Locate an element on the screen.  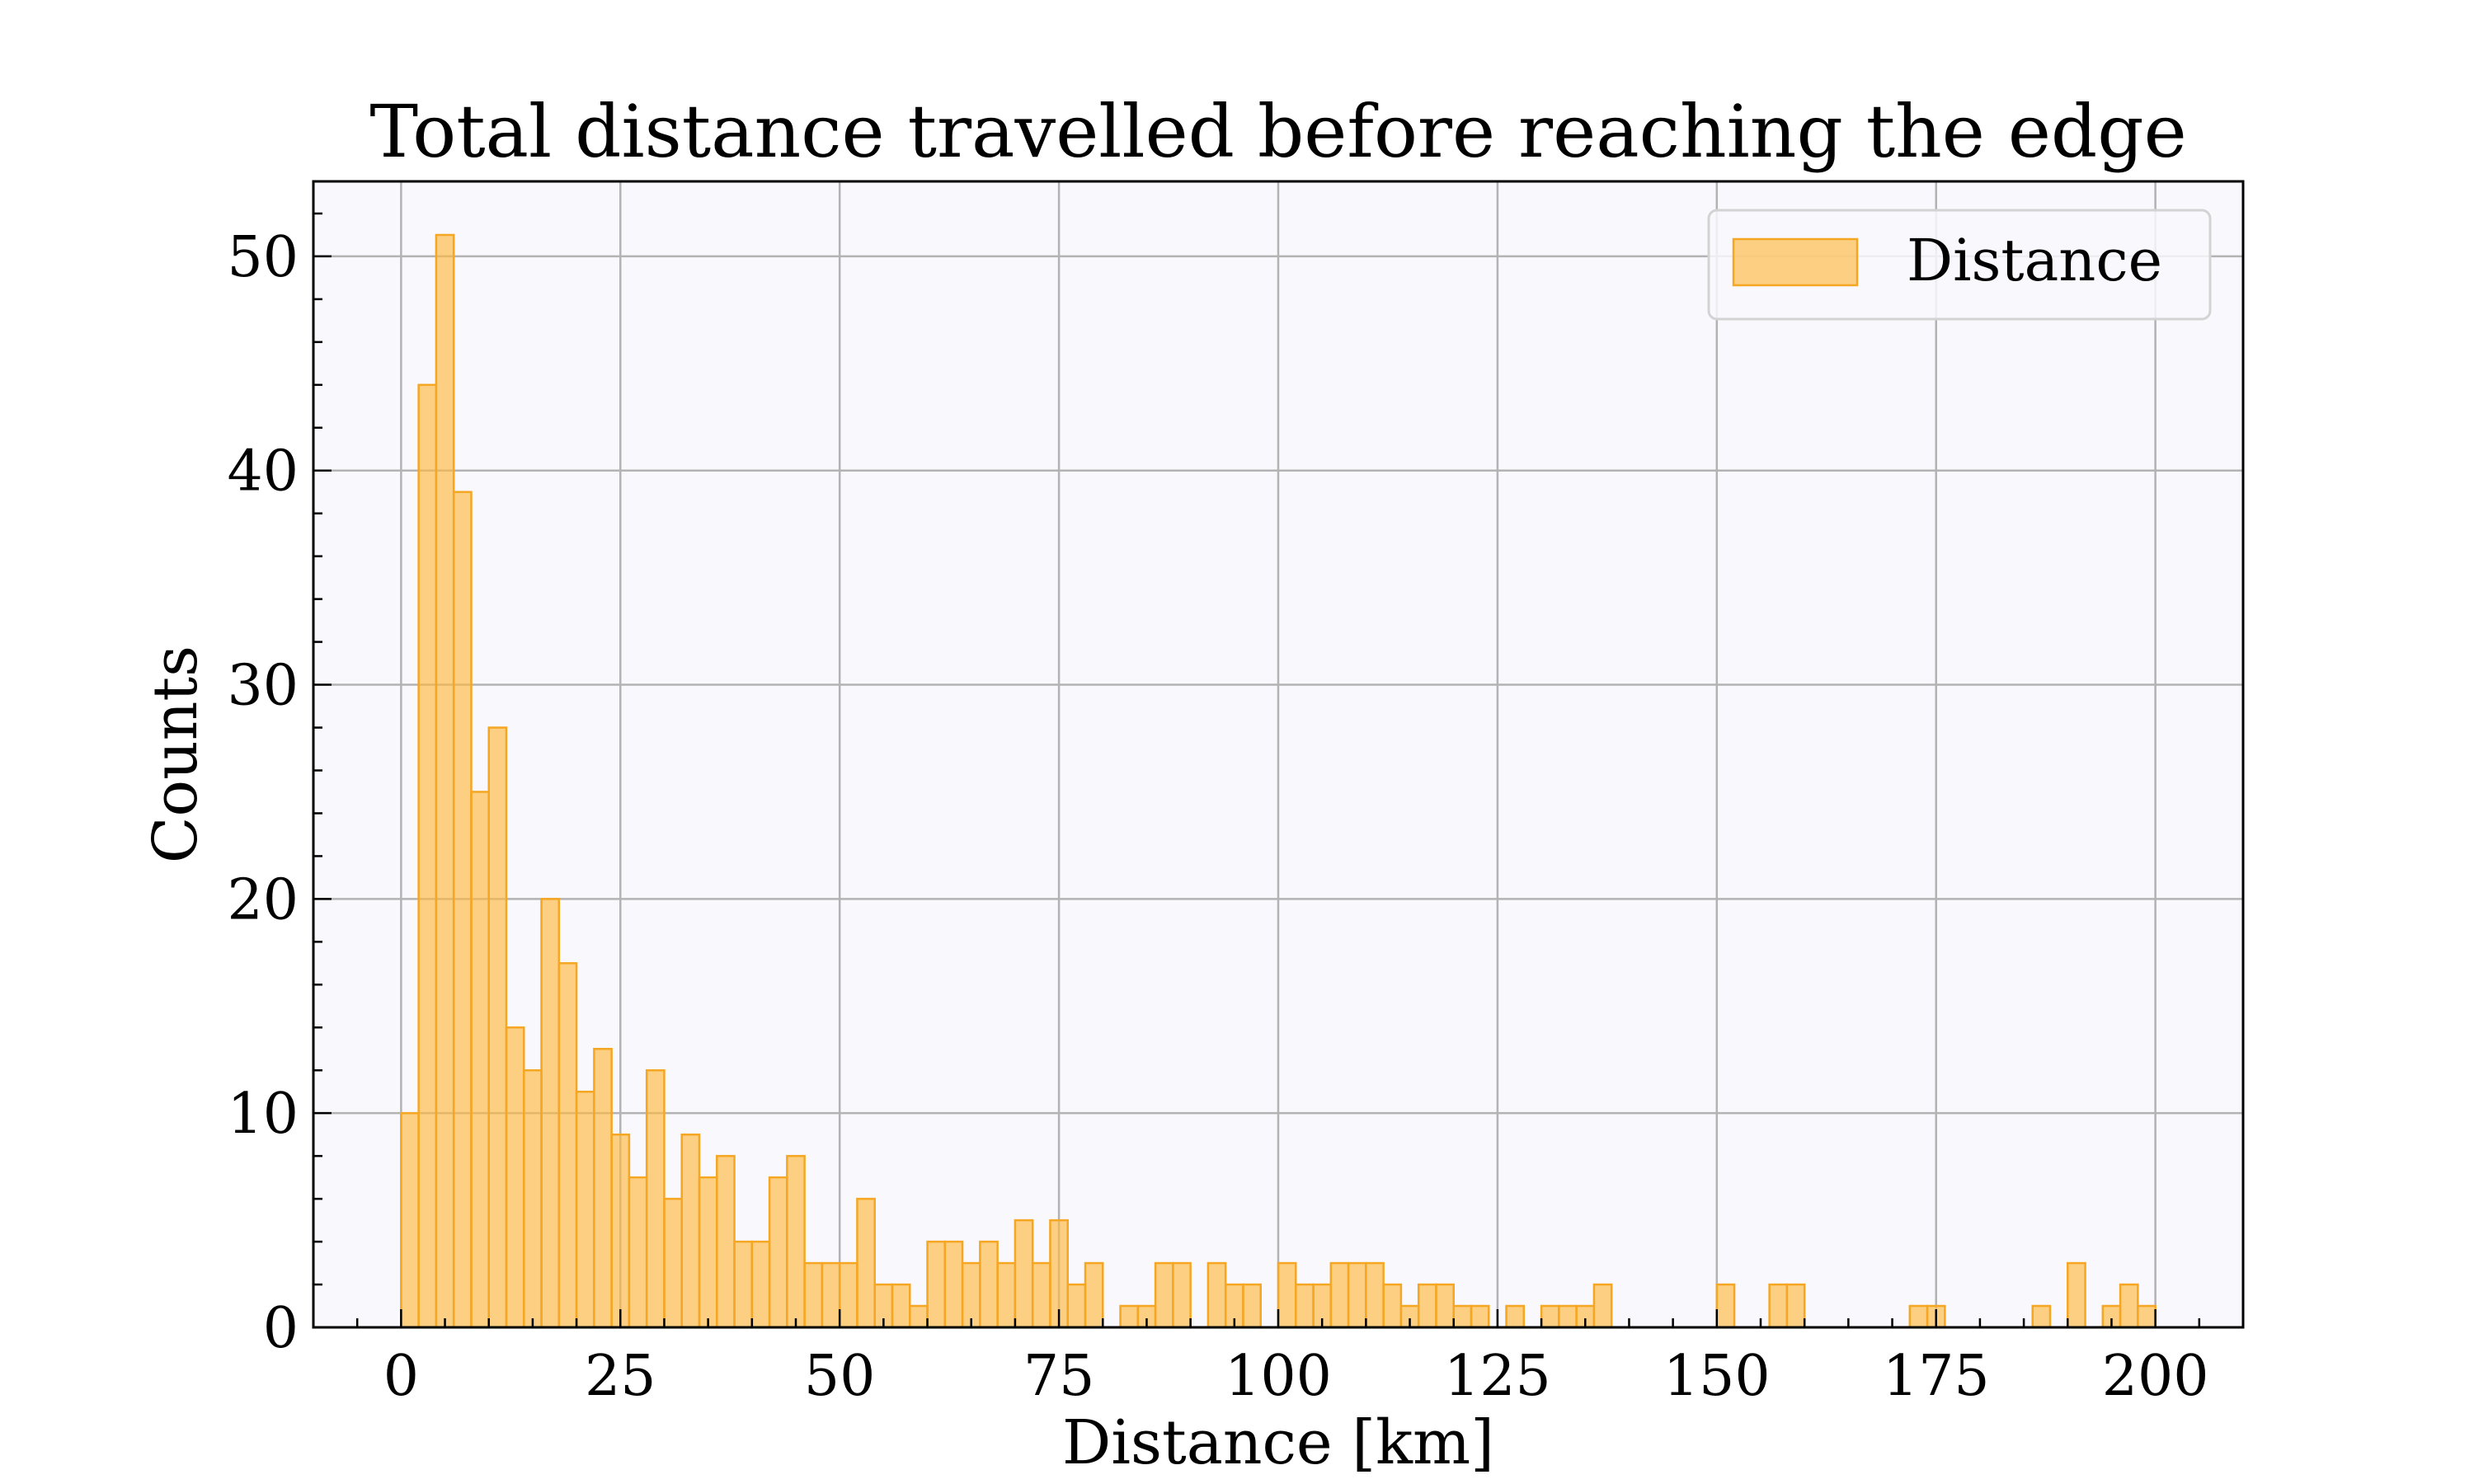
legend-entry-distance: Distance is located at coordinates (2034, 260).